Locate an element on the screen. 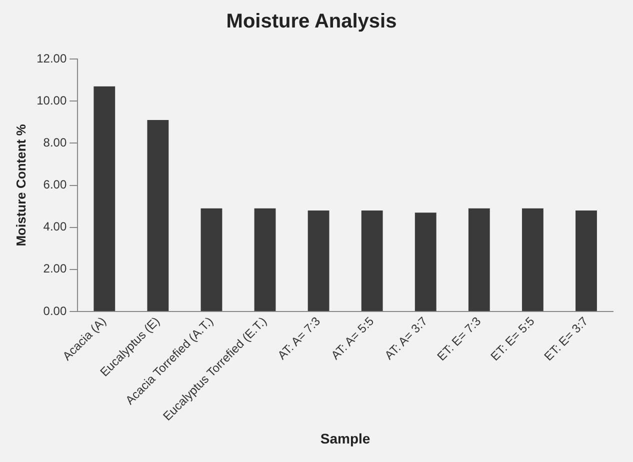 The width and height of the screenshot is (633, 462). x-tick-label: ET: E= 5:5 is located at coordinates (513, 339).